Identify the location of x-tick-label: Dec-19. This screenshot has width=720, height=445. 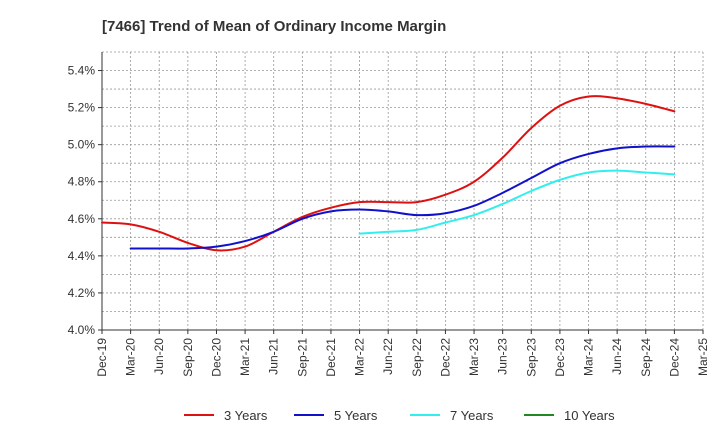
(102, 357).